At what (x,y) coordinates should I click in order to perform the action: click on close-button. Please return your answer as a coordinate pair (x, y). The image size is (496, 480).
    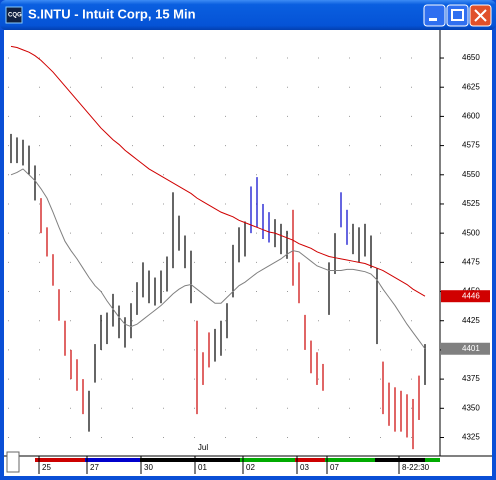
    Looking at the image, I should click on (480, 15).